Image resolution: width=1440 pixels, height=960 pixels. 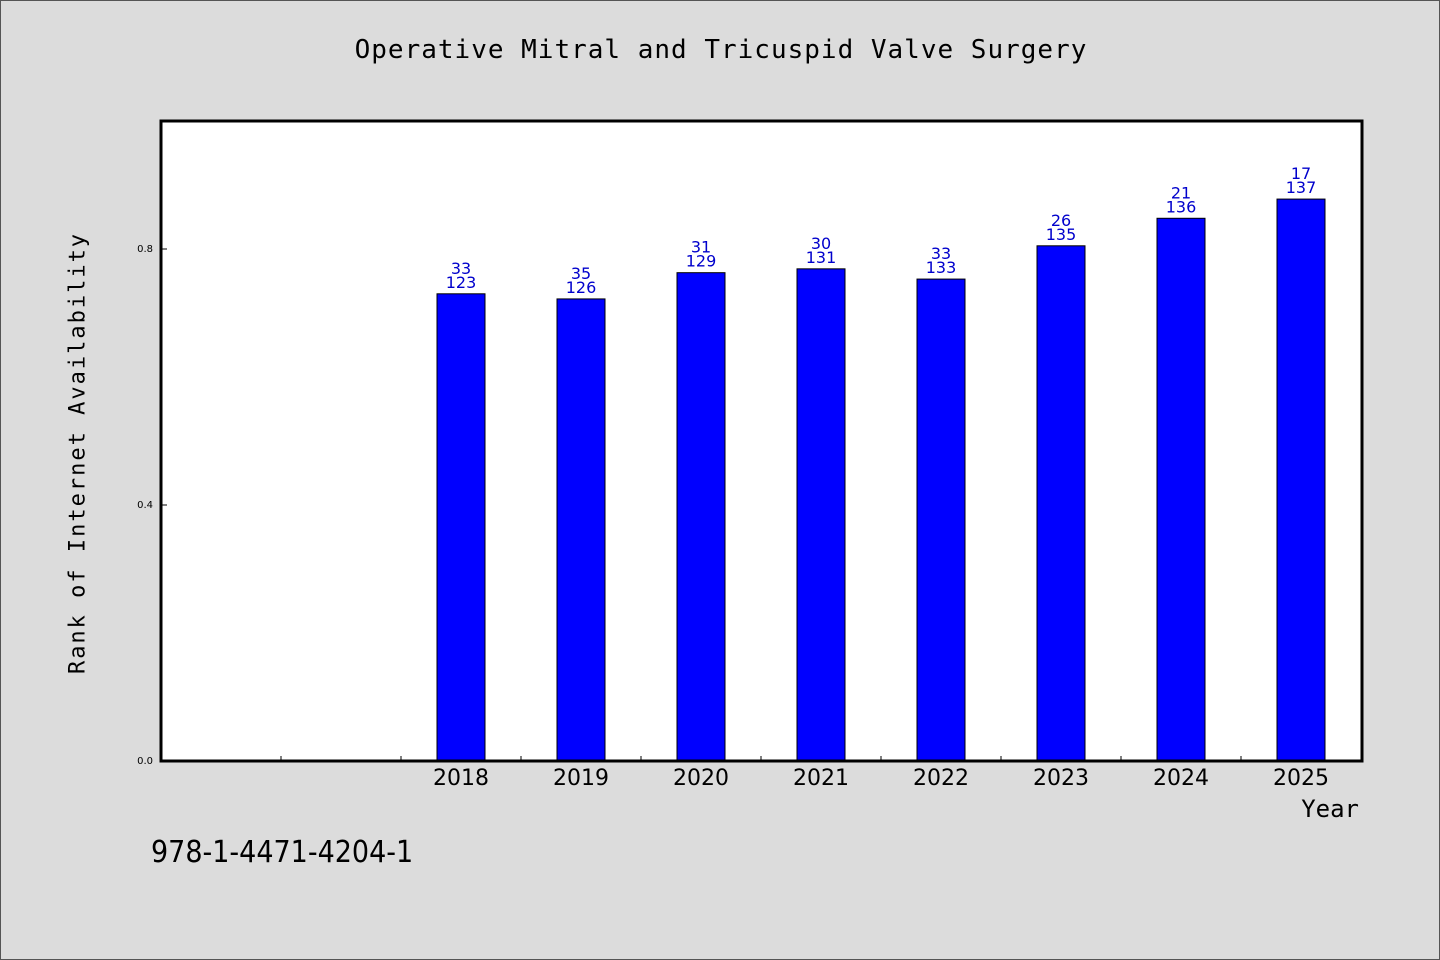 What do you see at coordinates (1181, 206) in the screenshot?
I see `bar-label-bottom: 136` at bounding box center [1181, 206].